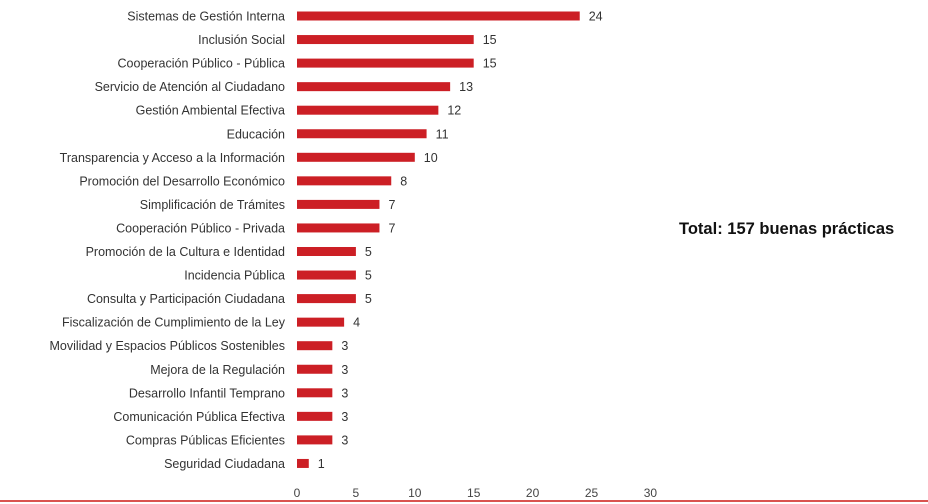  What do you see at coordinates (224, 464) in the screenshot?
I see `category-label: Seguridad Ciudadana` at bounding box center [224, 464].